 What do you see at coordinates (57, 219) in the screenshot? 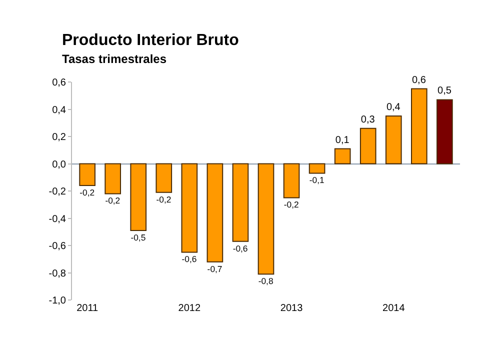
I see `y-tick-label: -0,4` at bounding box center [57, 219].